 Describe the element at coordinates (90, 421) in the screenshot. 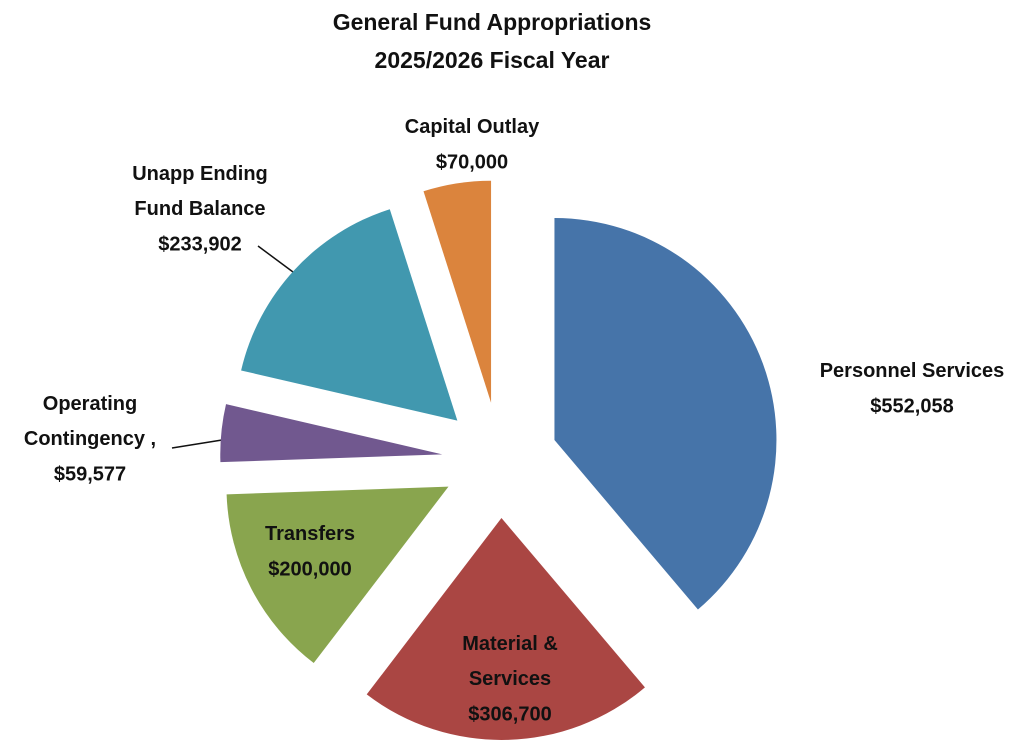

I see `slice-label: Operating Contingency ,` at that location.